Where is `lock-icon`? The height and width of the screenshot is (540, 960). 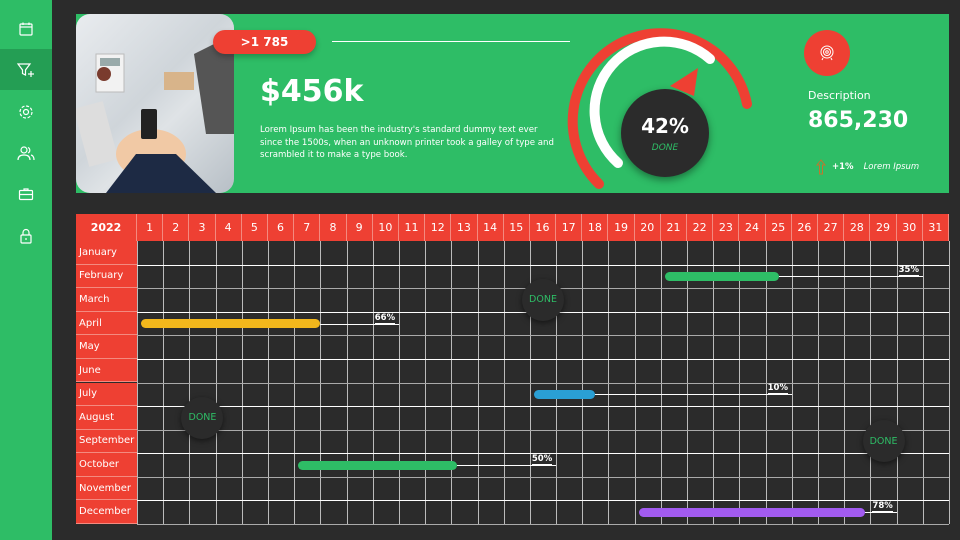 lock-icon is located at coordinates (26, 236).